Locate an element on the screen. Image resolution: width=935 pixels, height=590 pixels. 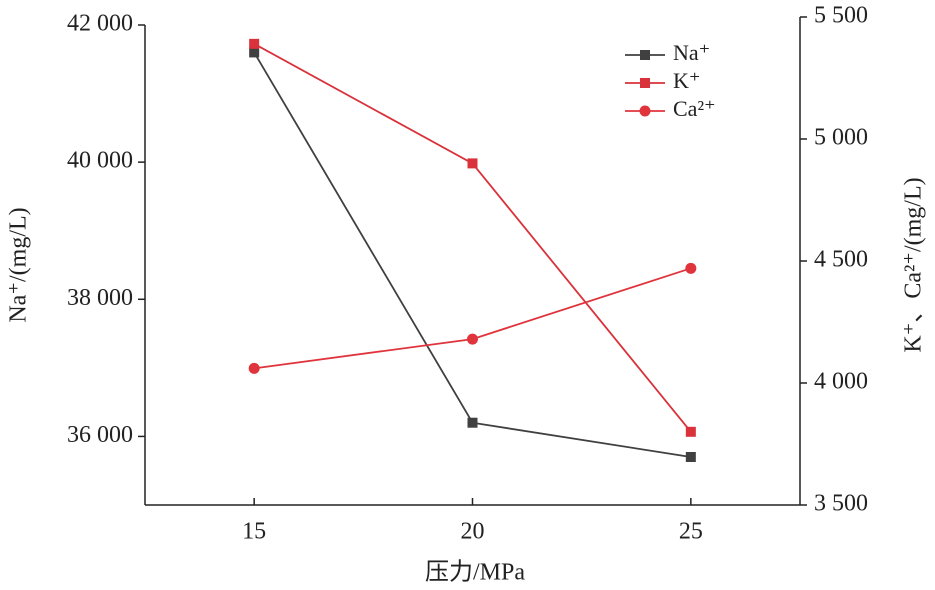
y2-tick-label: 5 000 is located at coordinates (841, 138).